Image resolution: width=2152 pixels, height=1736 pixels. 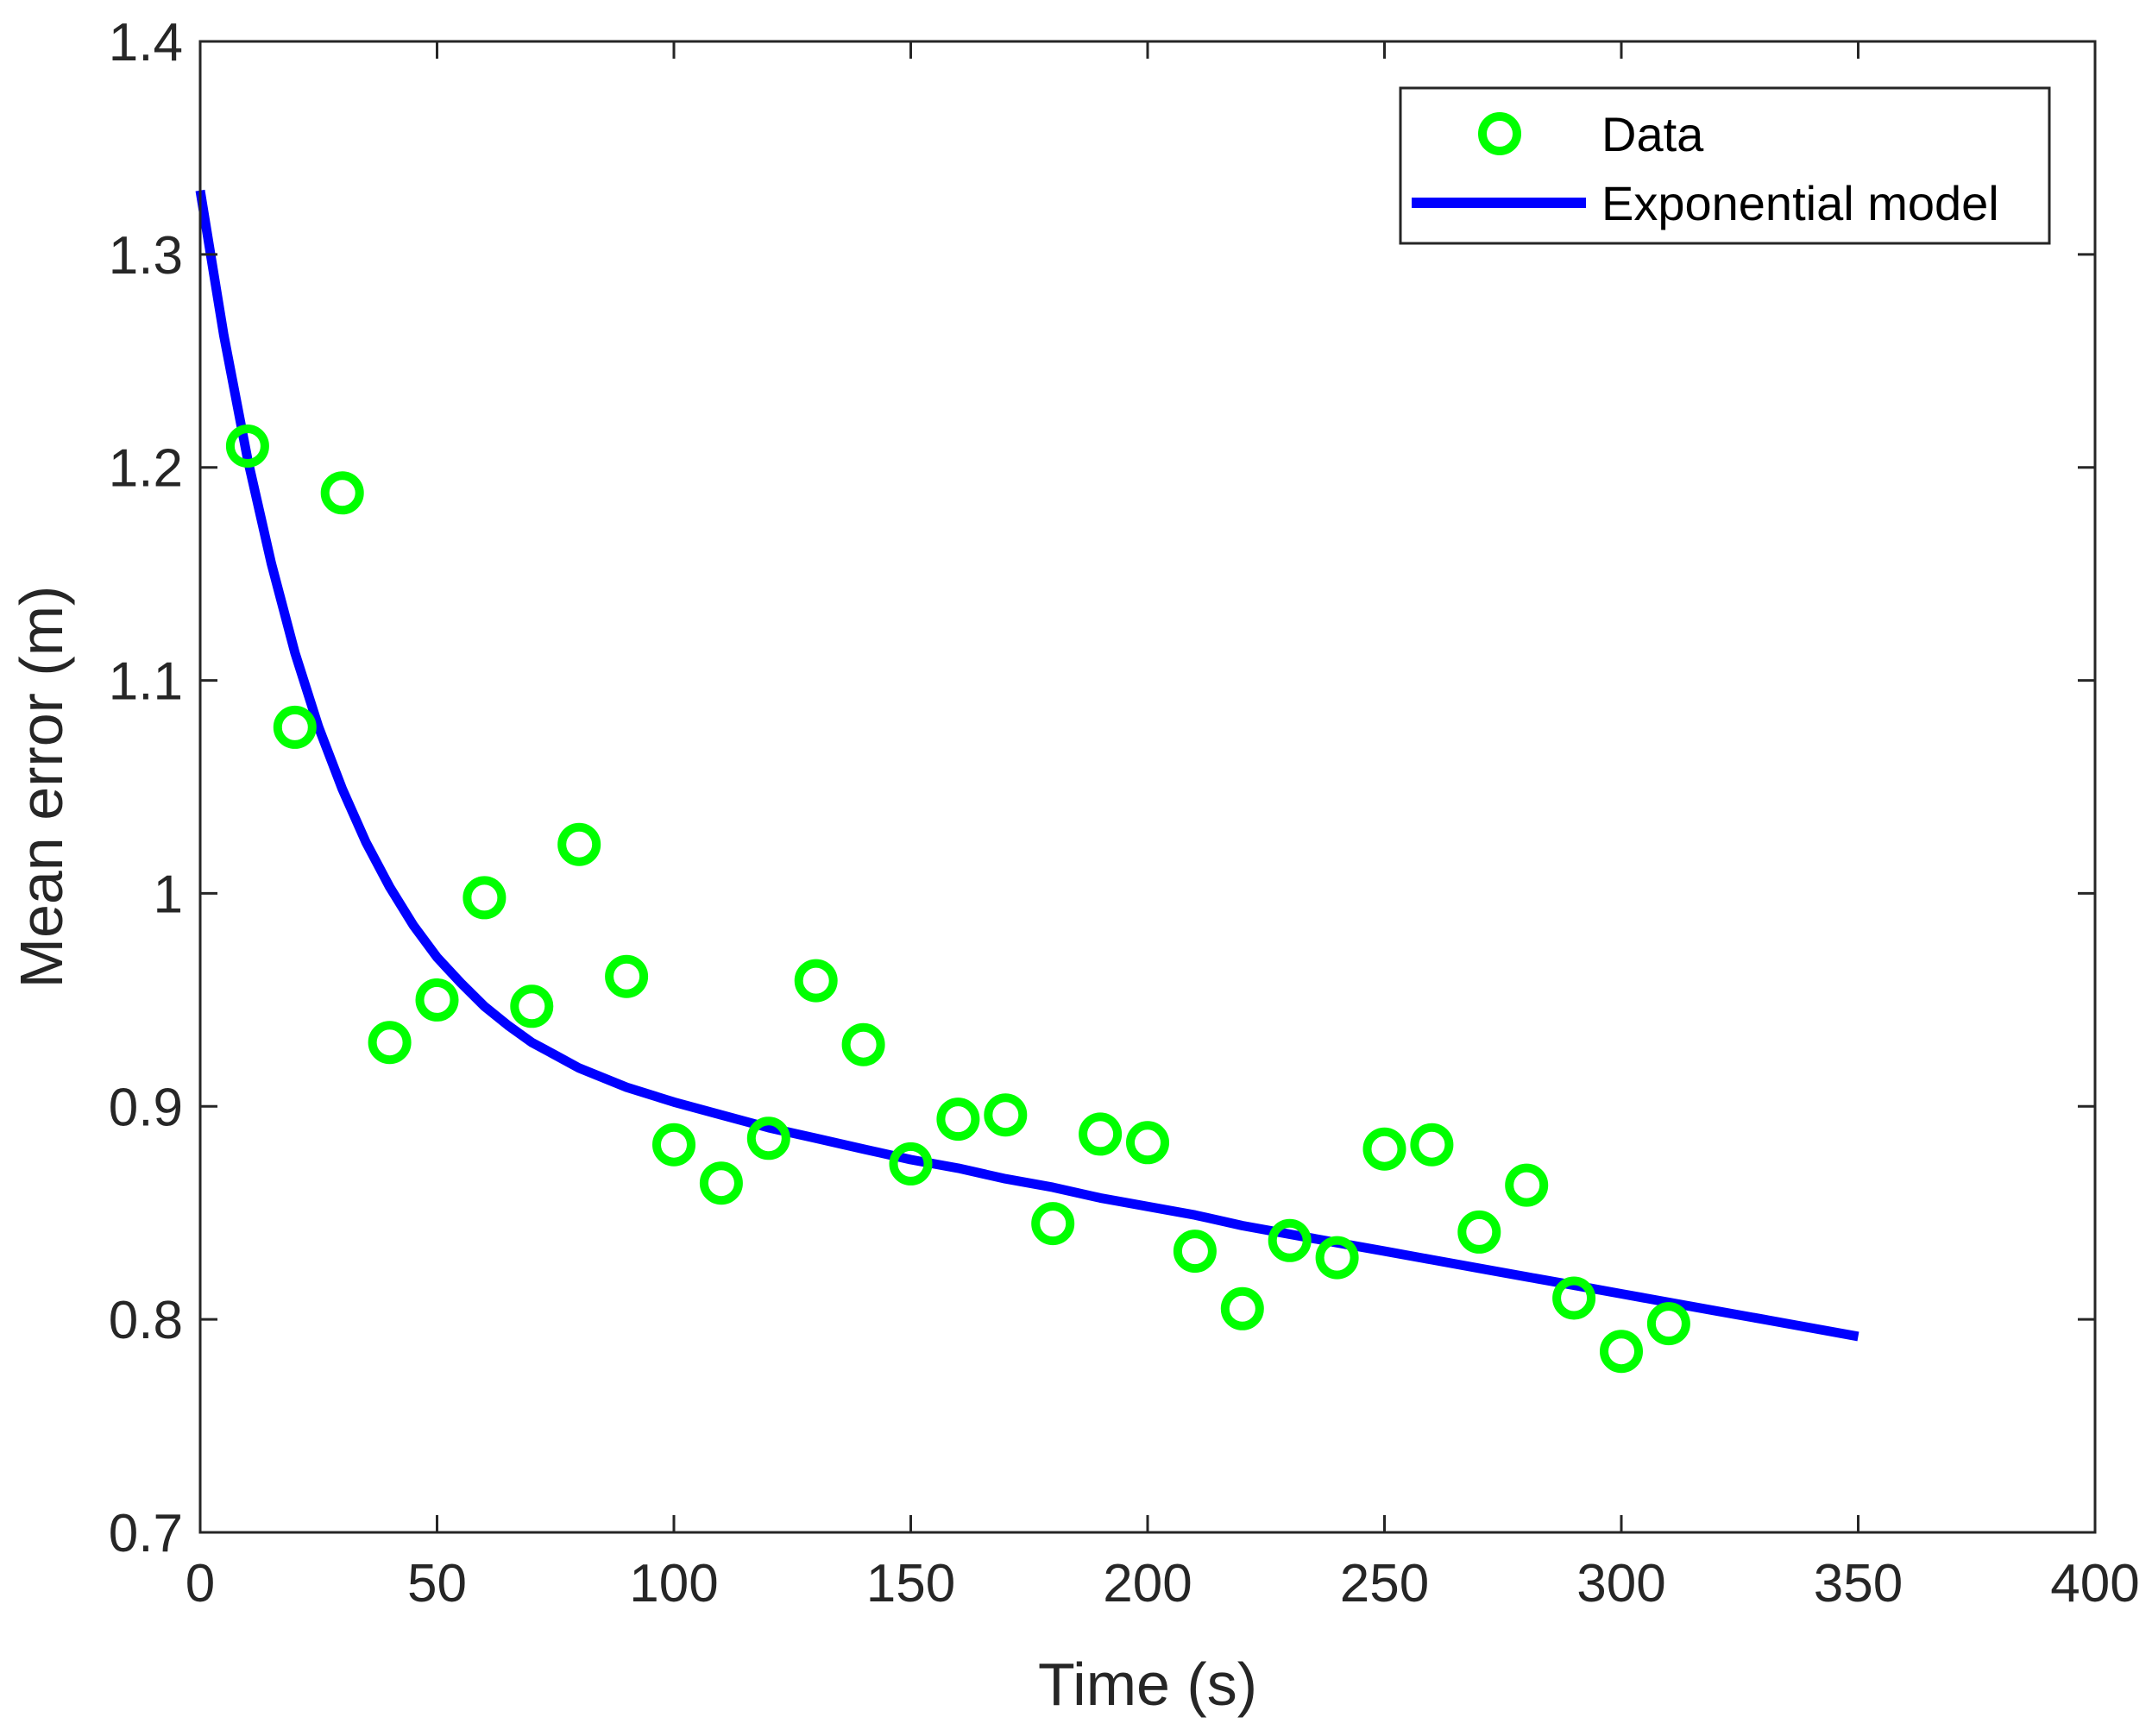 I want to click on y-tick-label: 1.1, so click(x=146, y=682).